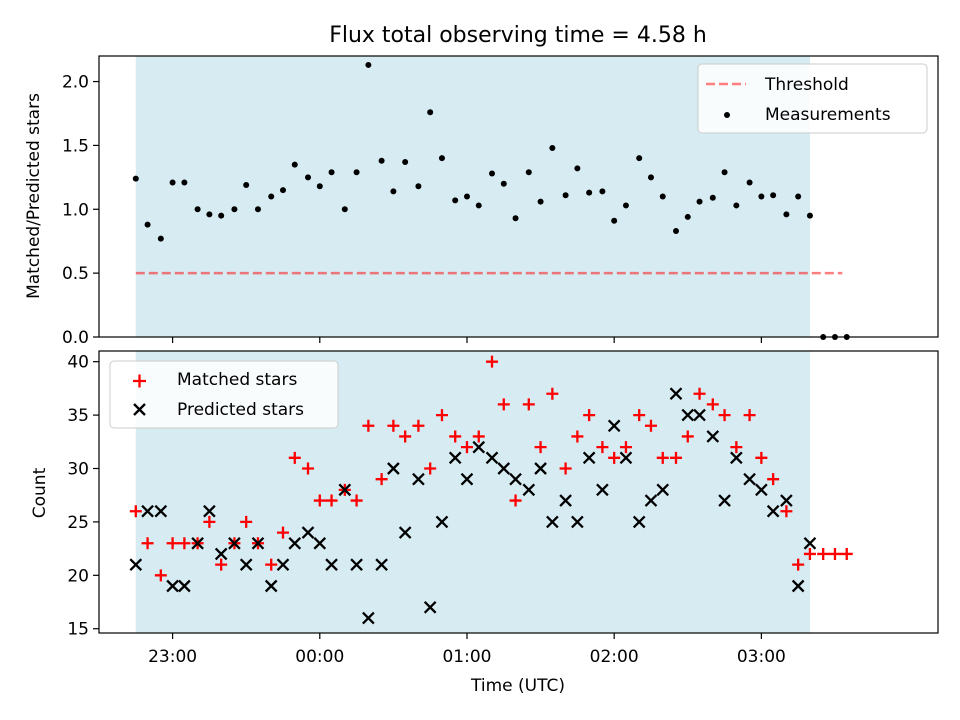 The width and height of the screenshot is (960, 720). Describe the element at coordinates (78, 363) in the screenshot. I see `counts-y-tick-label: 40` at that location.